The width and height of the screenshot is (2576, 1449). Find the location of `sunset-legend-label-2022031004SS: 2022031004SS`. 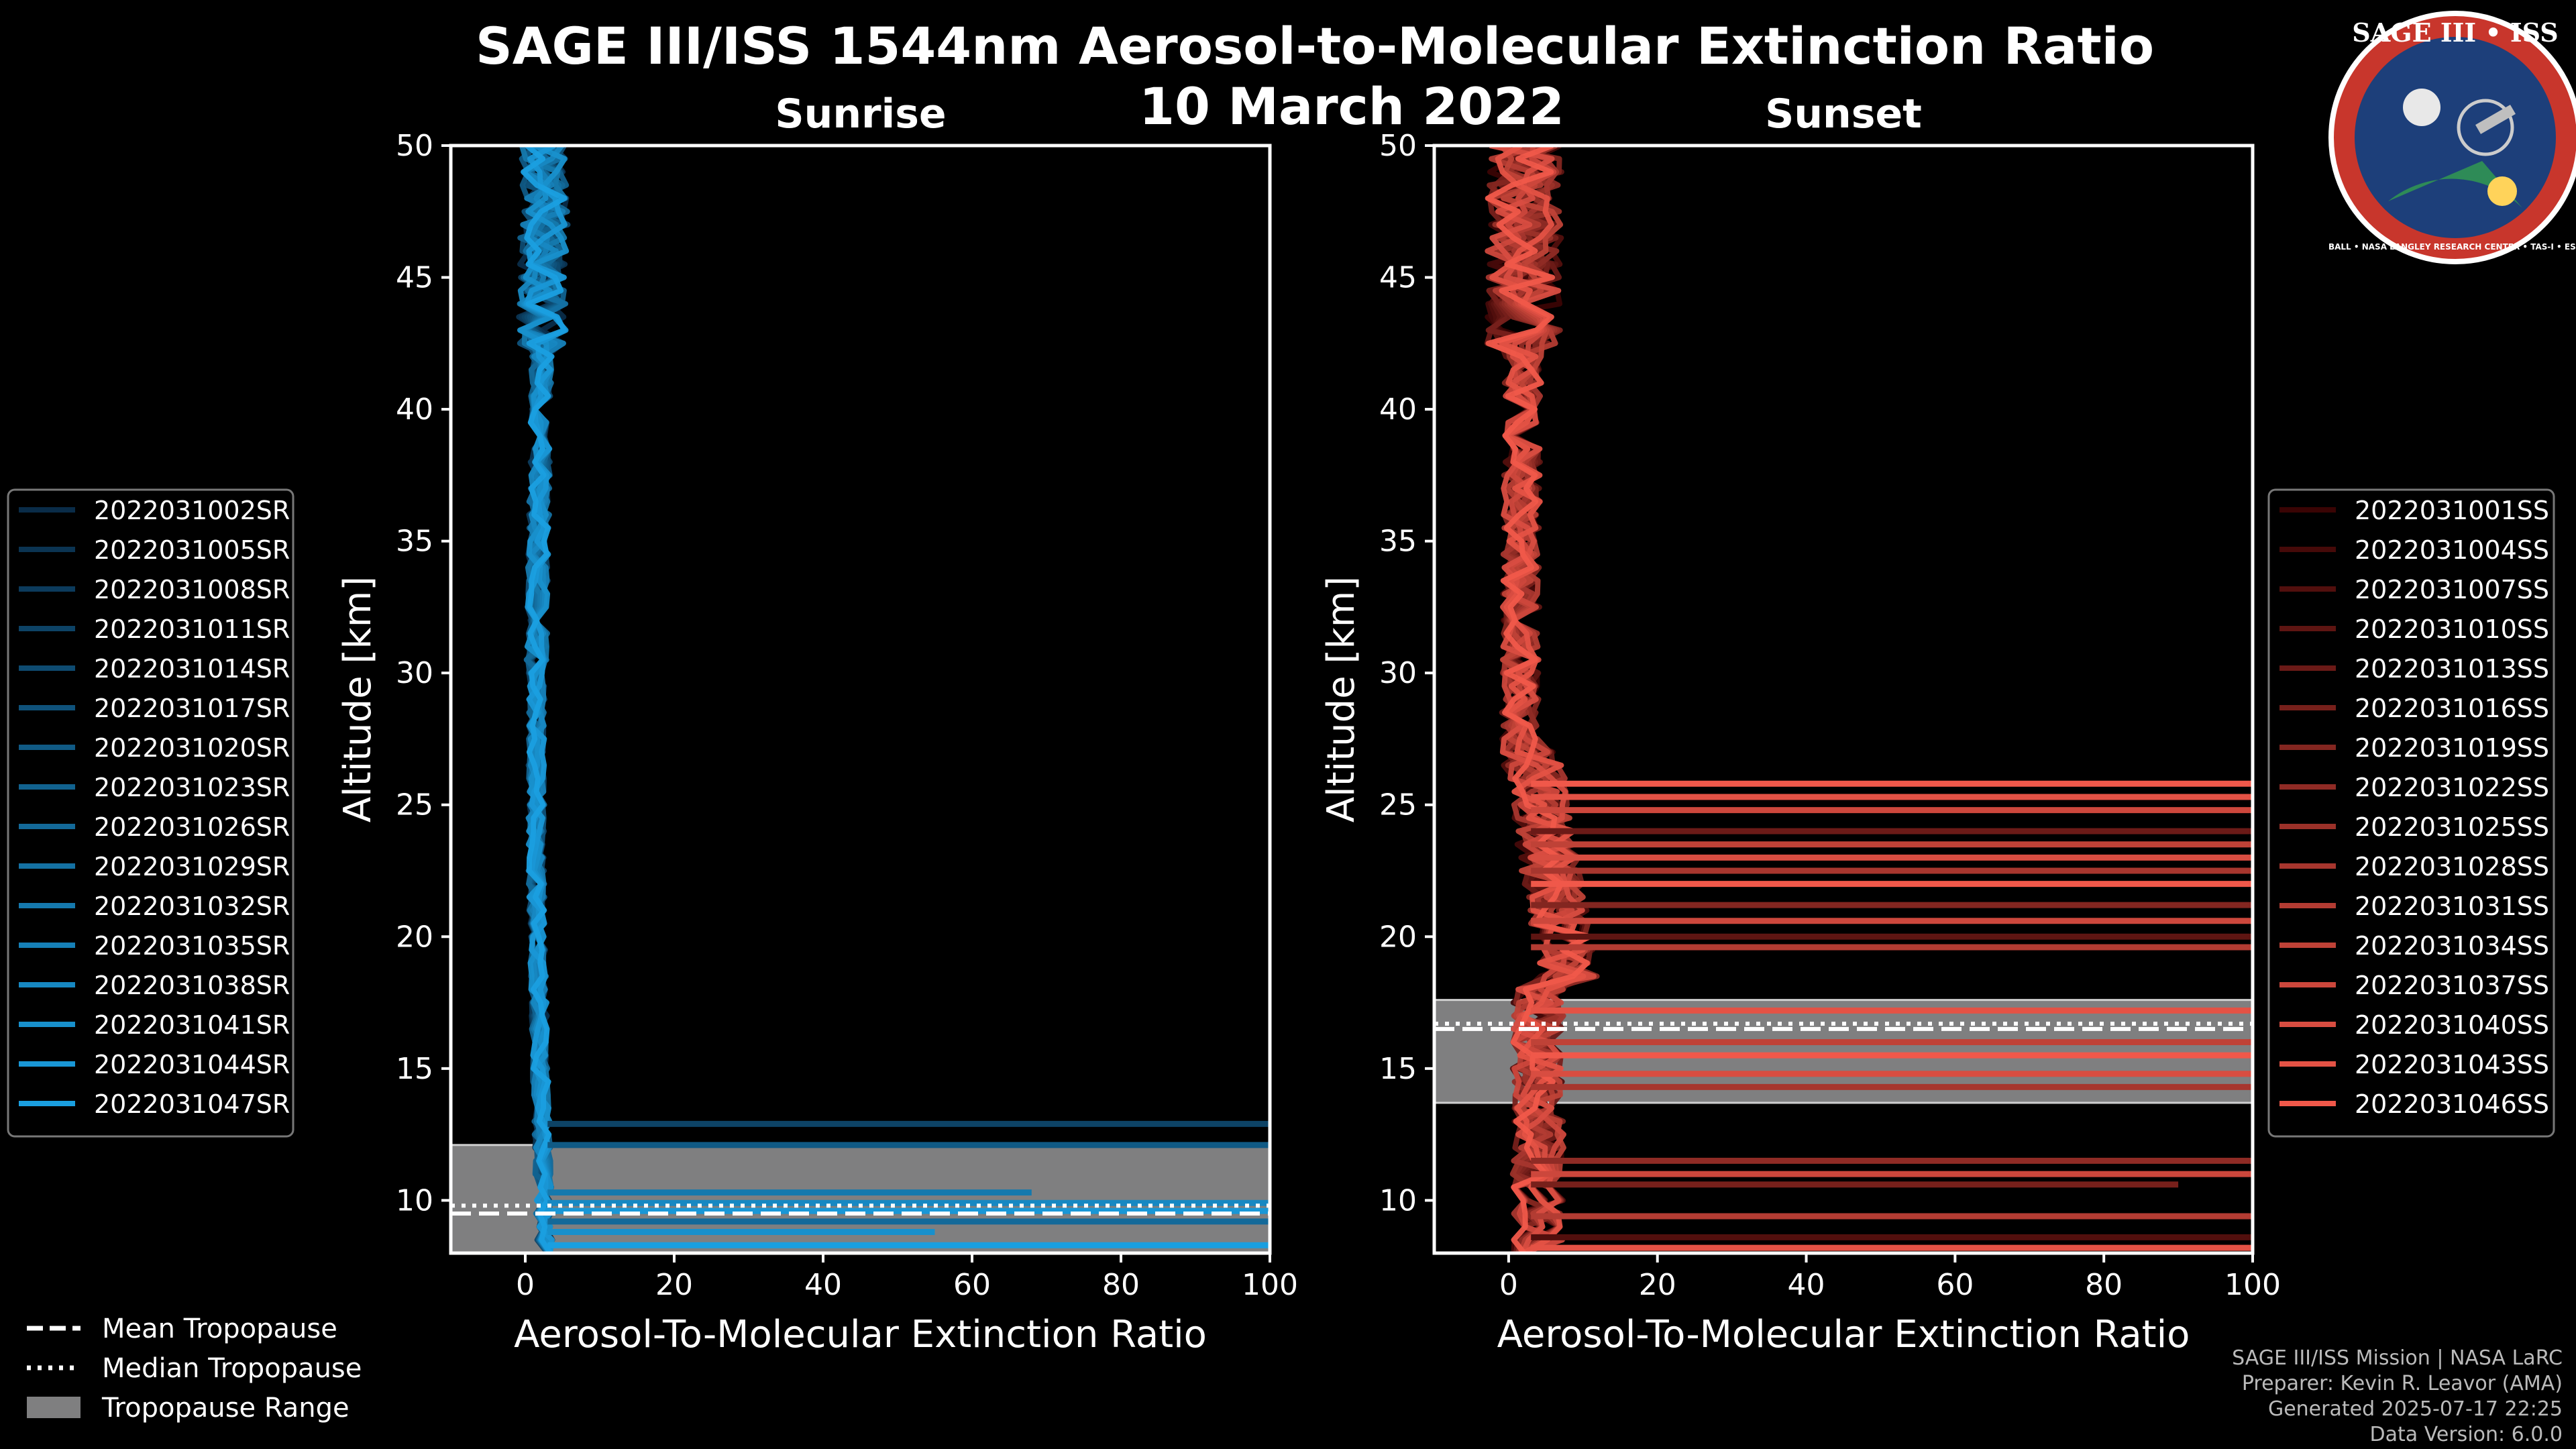

sunset-legend-label-2022031004SS: 2022031004SS is located at coordinates (2452, 550).